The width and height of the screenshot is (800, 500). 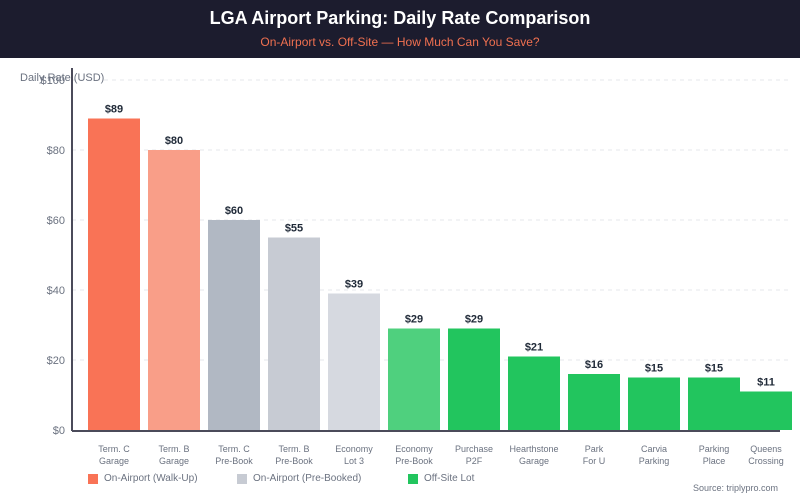 I want to click on legend-item-offsite: Off-Site Lot, so click(x=441, y=478).